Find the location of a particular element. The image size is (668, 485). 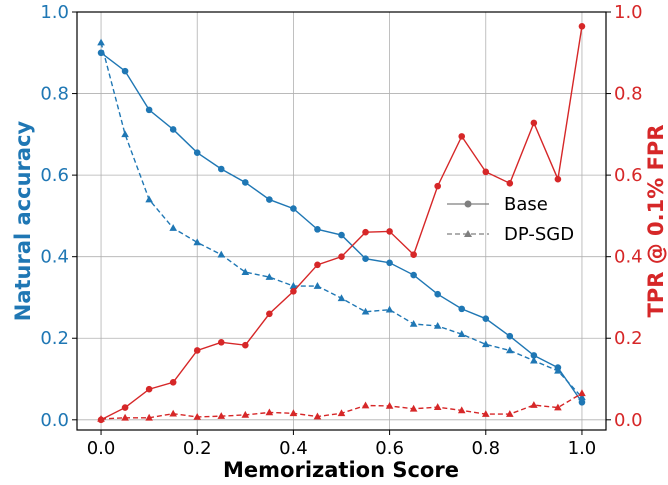

x-tick-label: 0.8 is located at coordinates (485, 448).